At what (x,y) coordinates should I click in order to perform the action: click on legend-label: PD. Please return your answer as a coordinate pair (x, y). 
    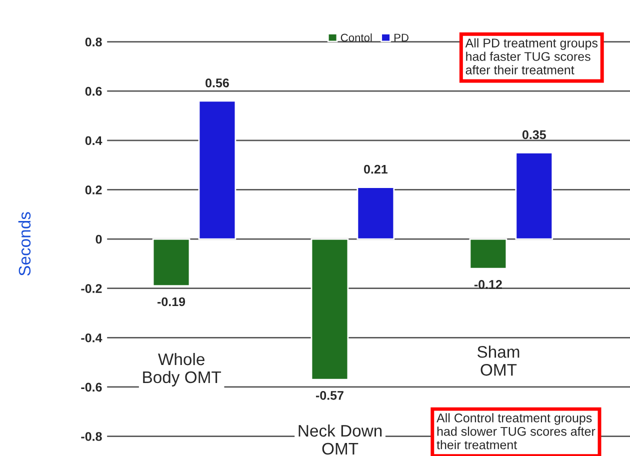
    Looking at the image, I should click on (401, 38).